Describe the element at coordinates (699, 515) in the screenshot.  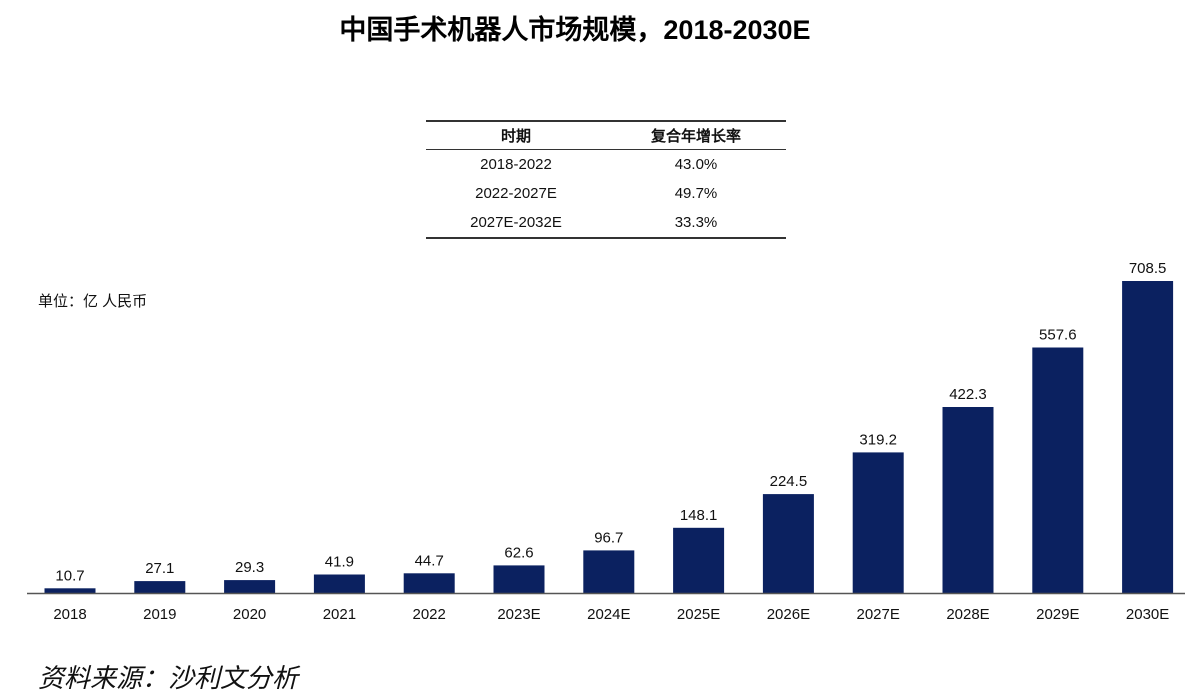
I see `data-label: 148.1` at that location.